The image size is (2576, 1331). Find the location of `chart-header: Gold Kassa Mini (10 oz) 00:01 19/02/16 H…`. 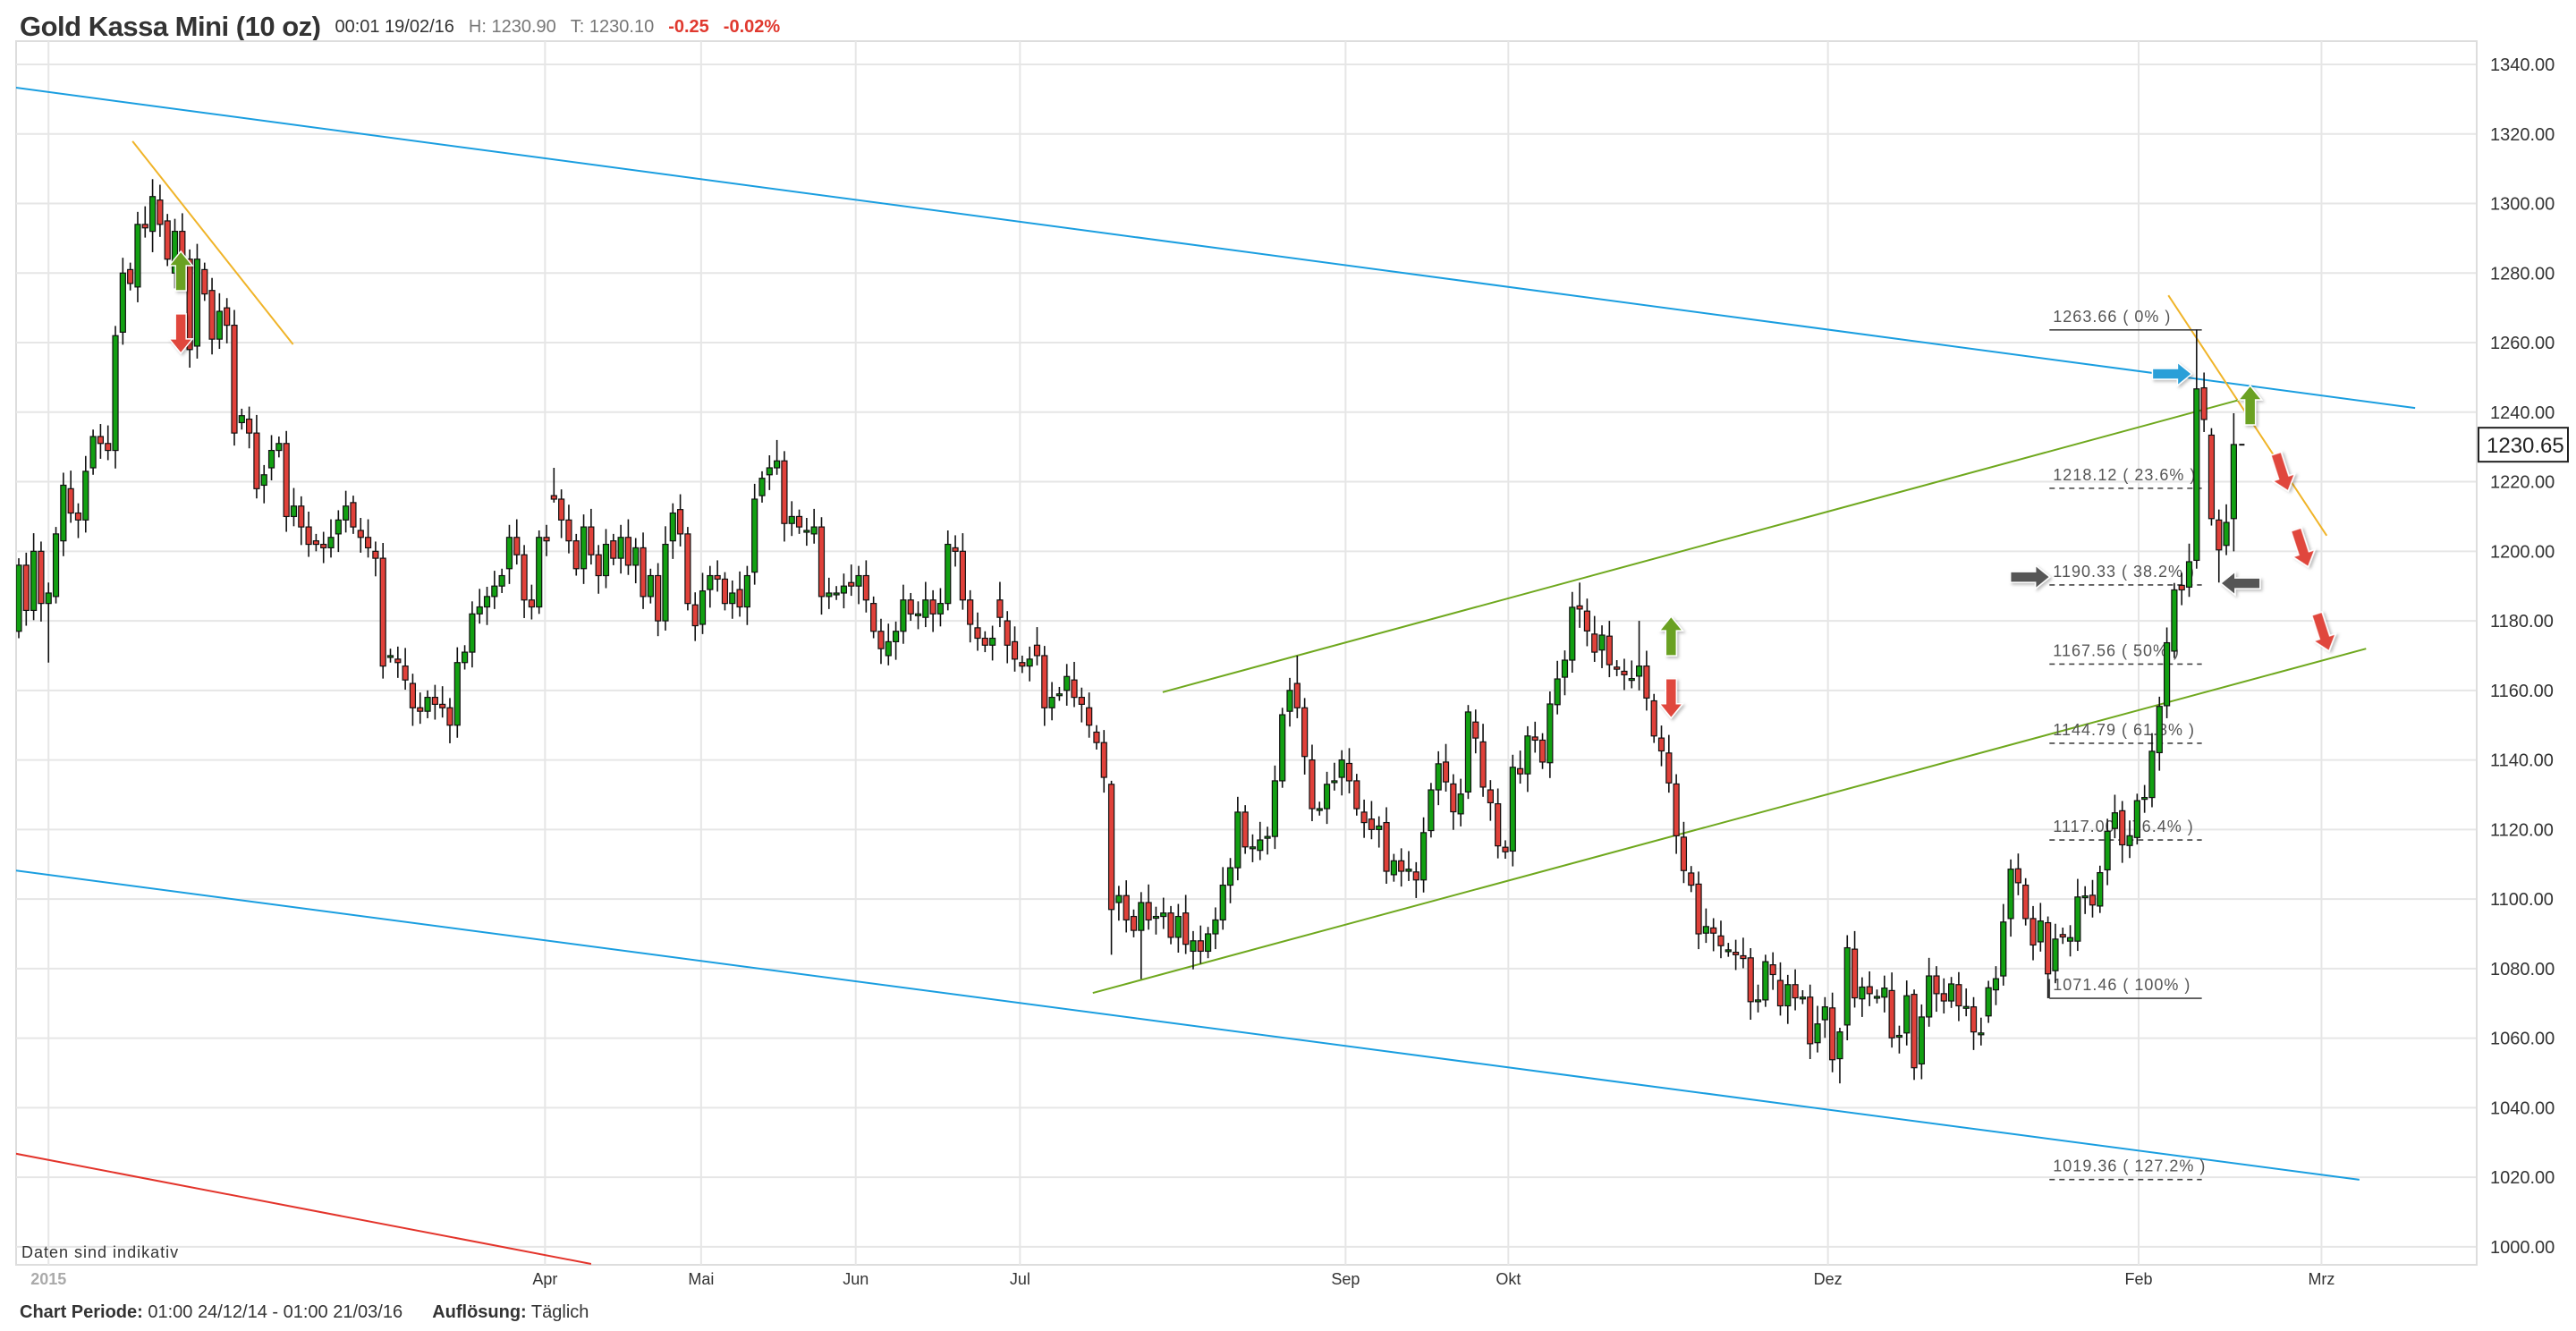

chart-header: Gold Kassa Mini (10 oz) 00:01 19/02/16 H… is located at coordinates (400, 27).